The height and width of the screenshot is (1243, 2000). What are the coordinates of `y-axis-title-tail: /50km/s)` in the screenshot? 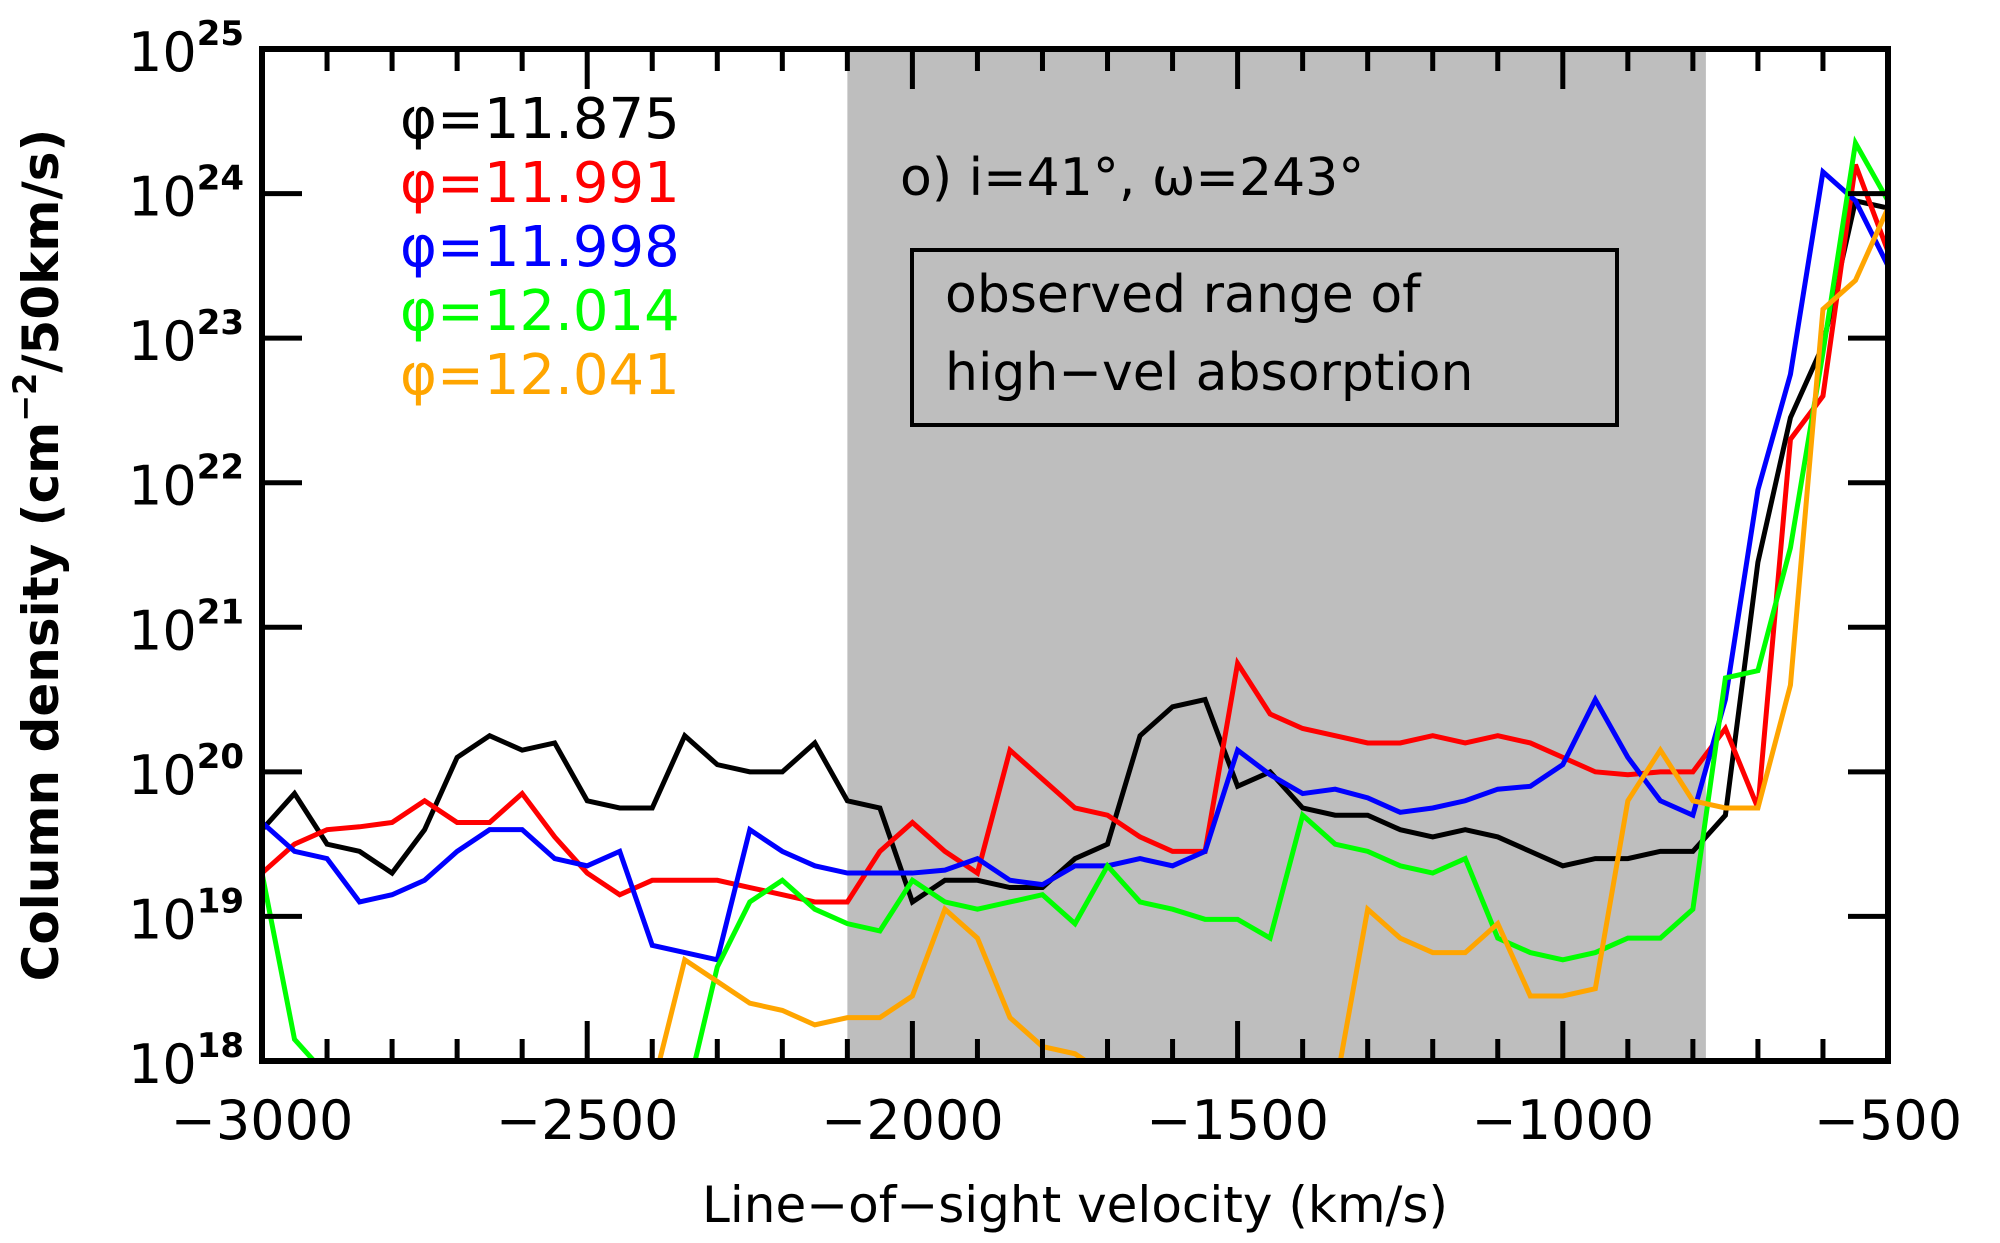 It's located at (41, 251).